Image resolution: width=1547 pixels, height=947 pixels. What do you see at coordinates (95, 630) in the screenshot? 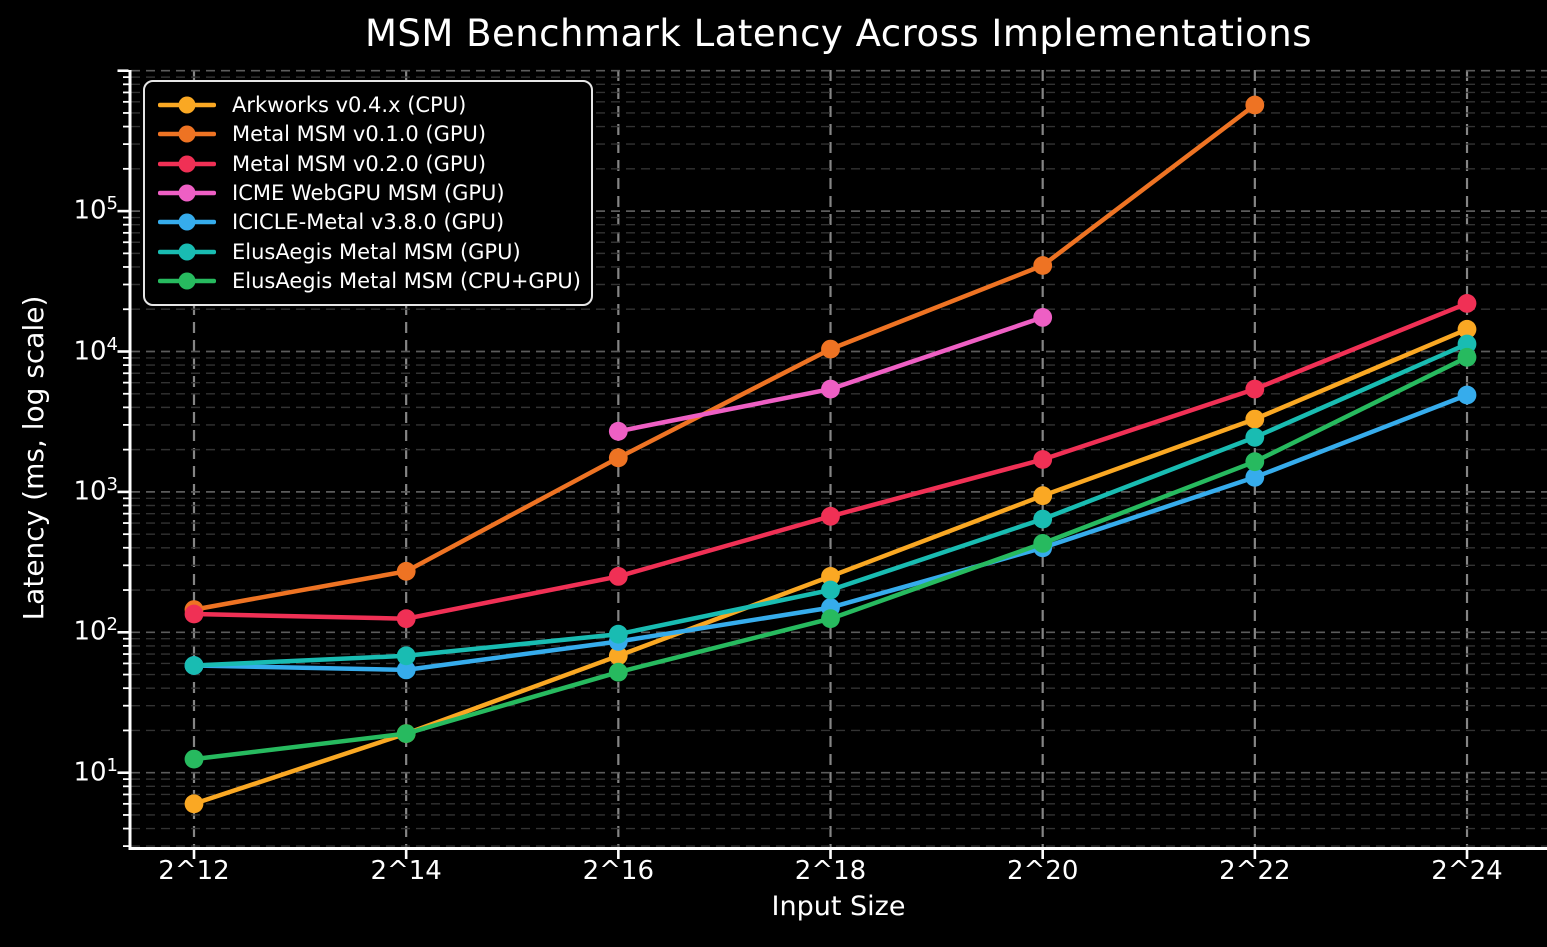
I see `y-tick-label: 102` at bounding box center [95, 630].